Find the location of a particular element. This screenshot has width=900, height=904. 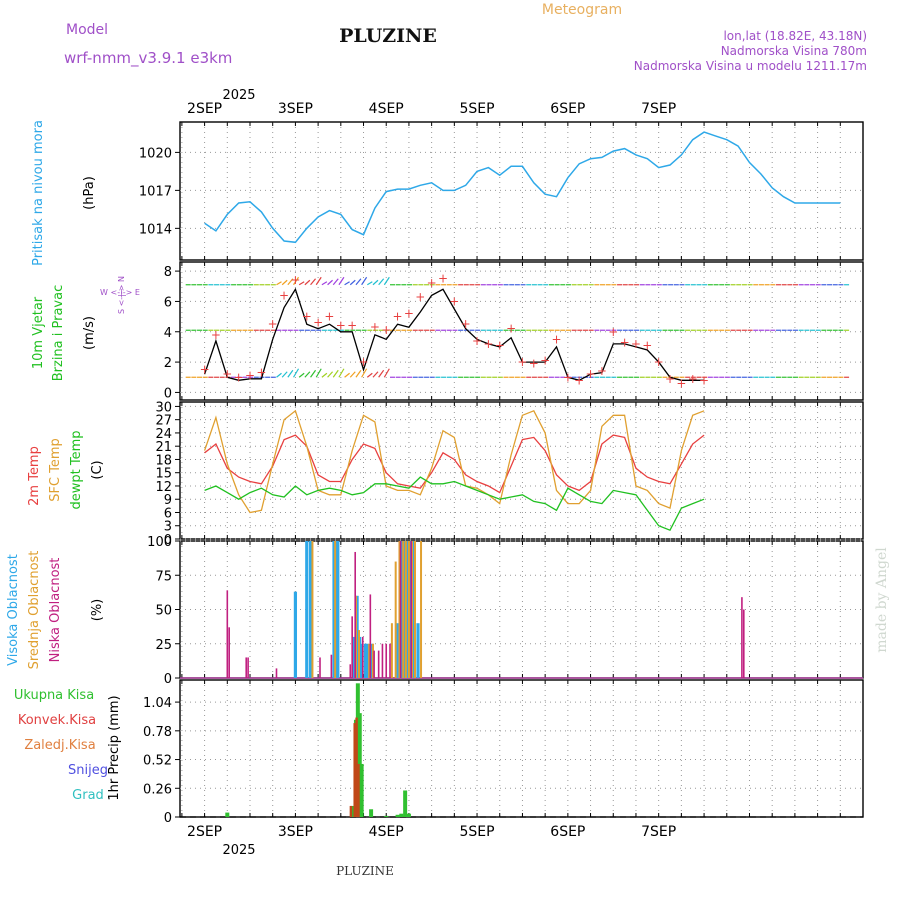

bottom-date-label: 3SEP is located at coordinates (295, 832).